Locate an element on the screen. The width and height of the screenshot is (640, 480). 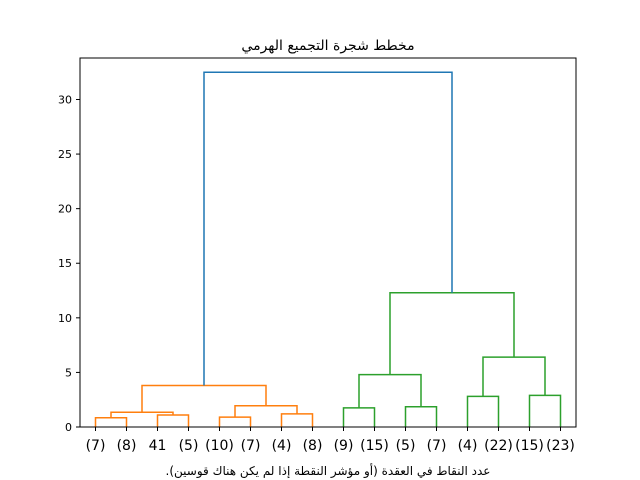
y-tick-label: 15 is located at coordinates (65, 263).